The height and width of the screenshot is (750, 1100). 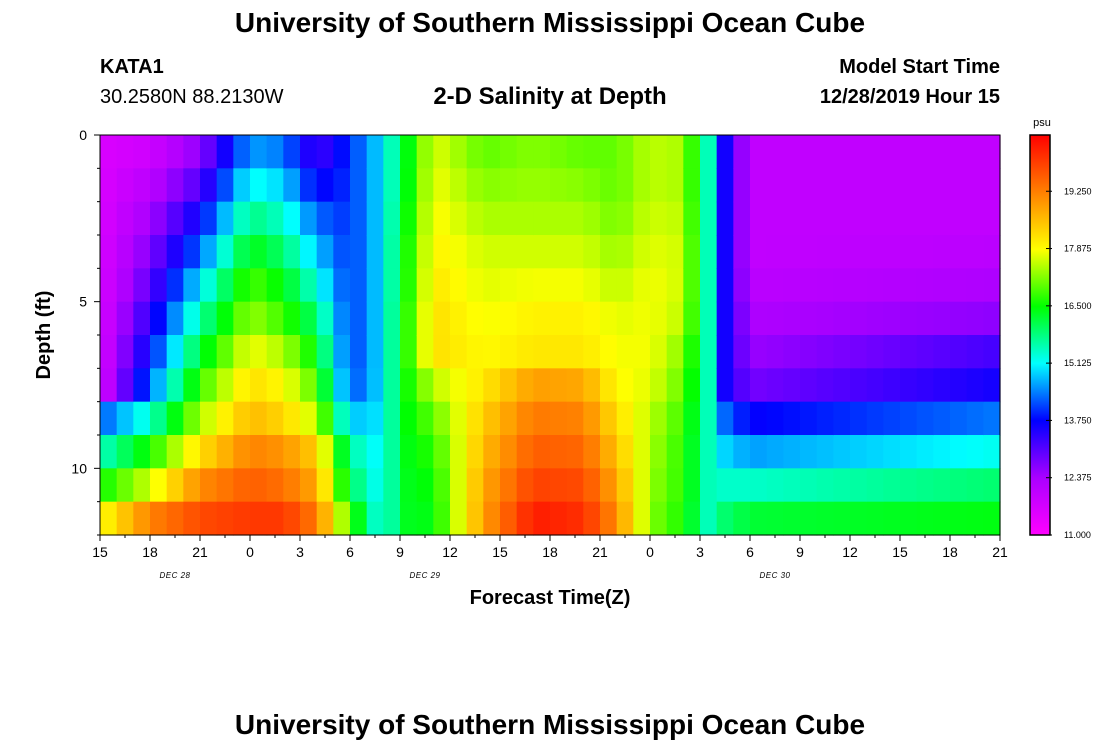 What do you see at coordinates (1078, 249) in the screenshot?
I see `colorbar-tick-label: 17.875` at bounding box center [1078, 249].